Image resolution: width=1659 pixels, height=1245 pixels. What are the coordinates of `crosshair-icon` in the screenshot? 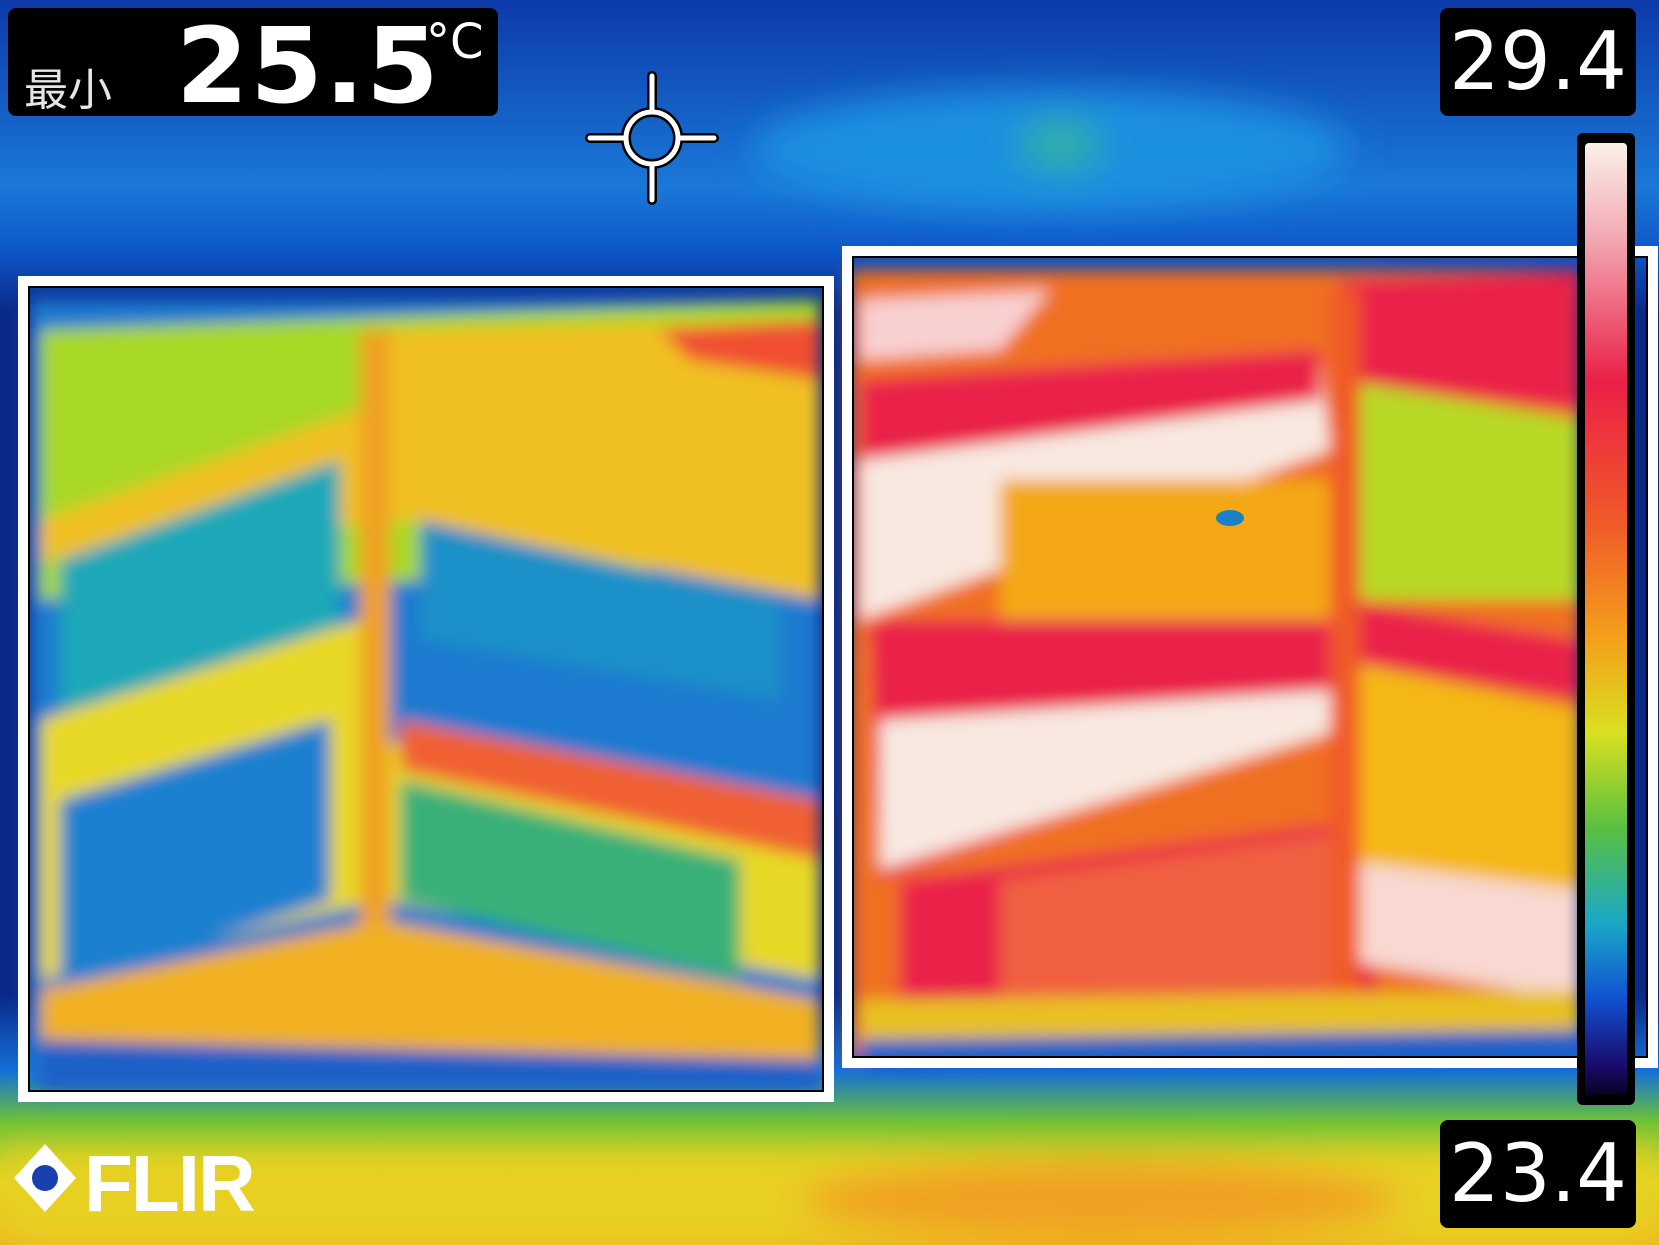 It's located at (652, 138).